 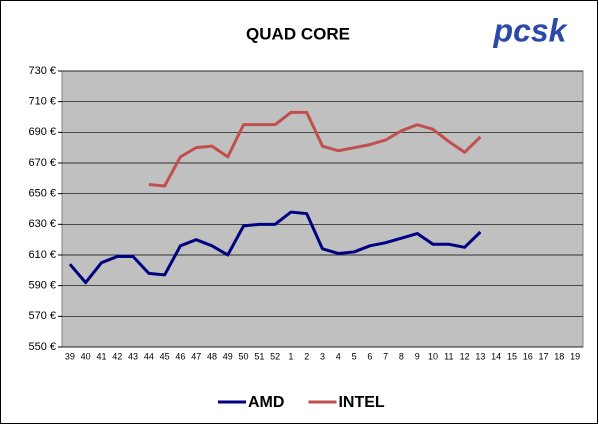 I want to click on y-tick-label: 610 €, so click(x=42, y=255).